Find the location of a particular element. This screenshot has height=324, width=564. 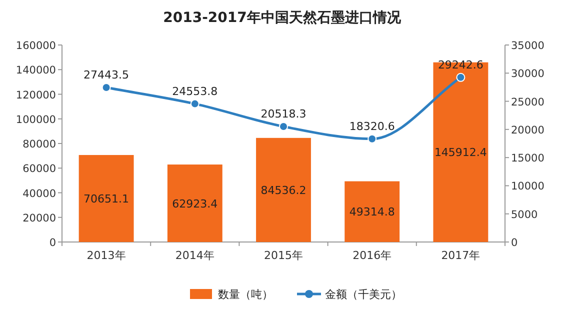

chart-title: 2013-2017年中国天然石墨进口情况 is located at coordinates (282, 18).